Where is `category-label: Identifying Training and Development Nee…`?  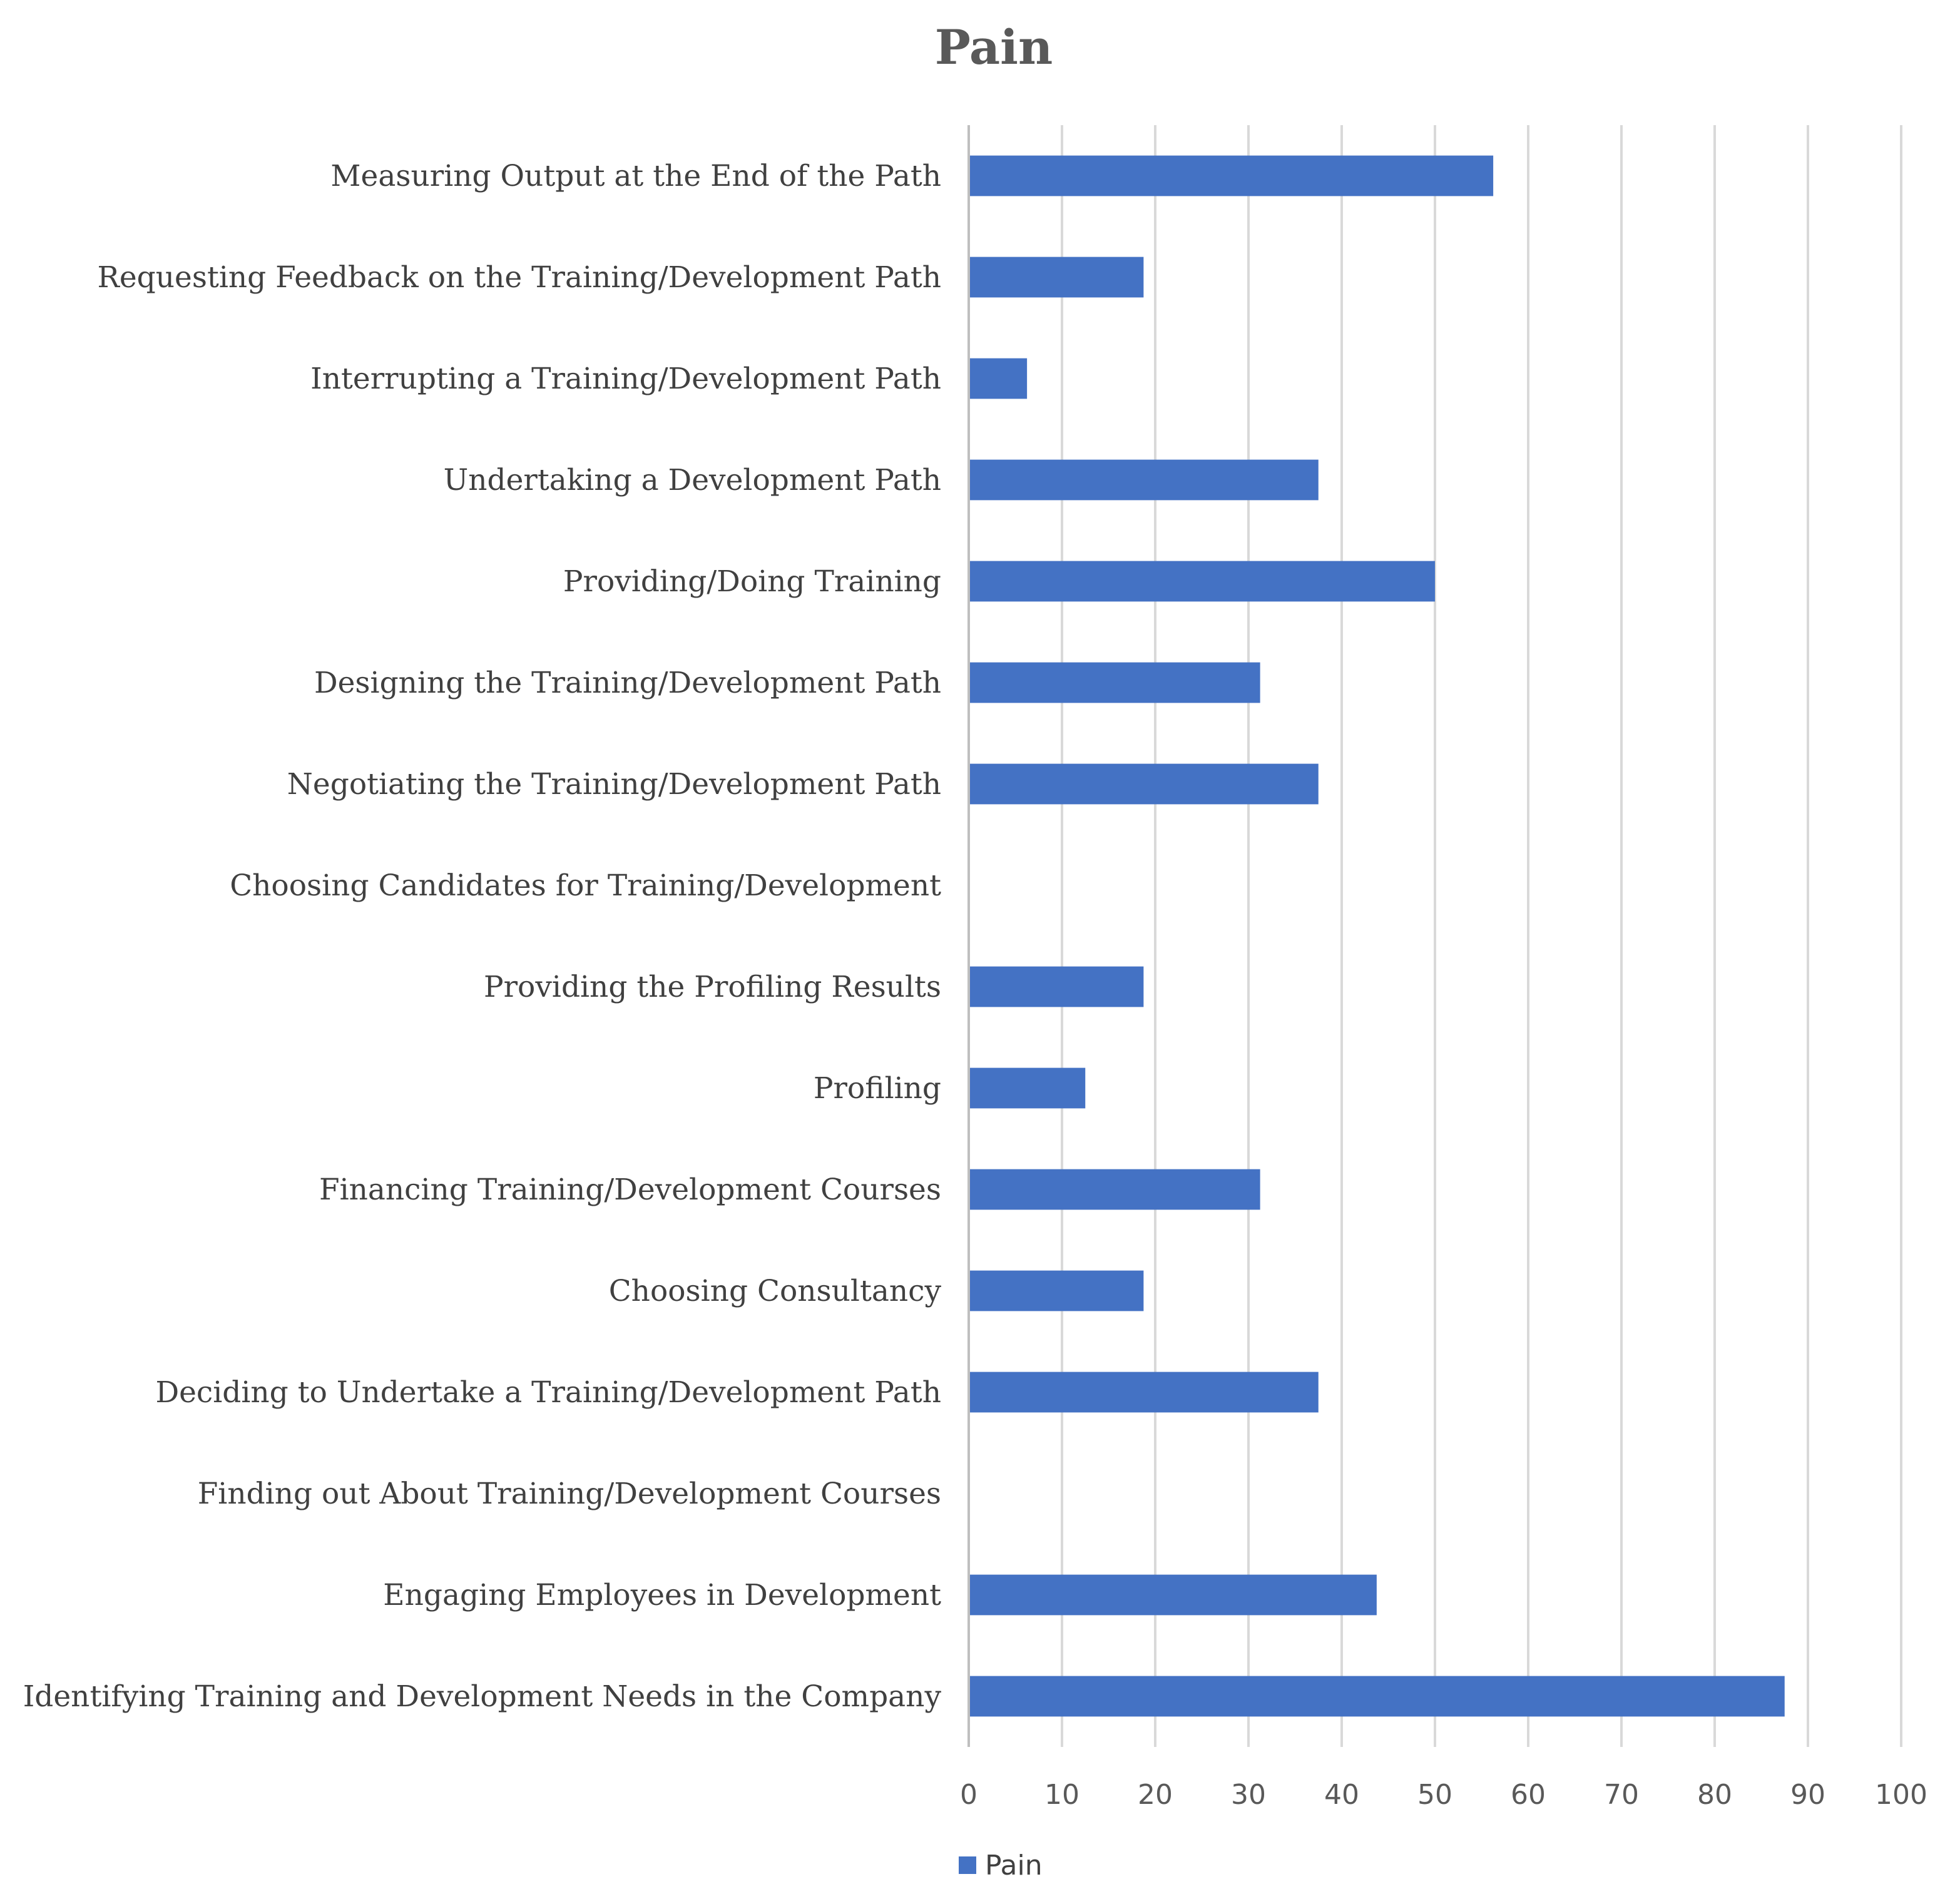 category-label: Identifying Training and Development Nee… is located at coordinates (482, 1696).